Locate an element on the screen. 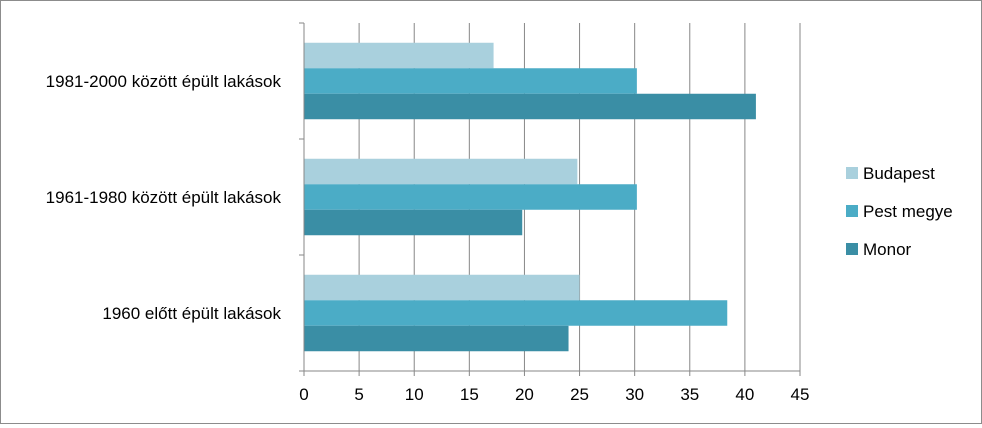 The height and width of the screenshot is (428, 982). category-label: 1960 előtt épült lakások is located at coordinates (191, 313).